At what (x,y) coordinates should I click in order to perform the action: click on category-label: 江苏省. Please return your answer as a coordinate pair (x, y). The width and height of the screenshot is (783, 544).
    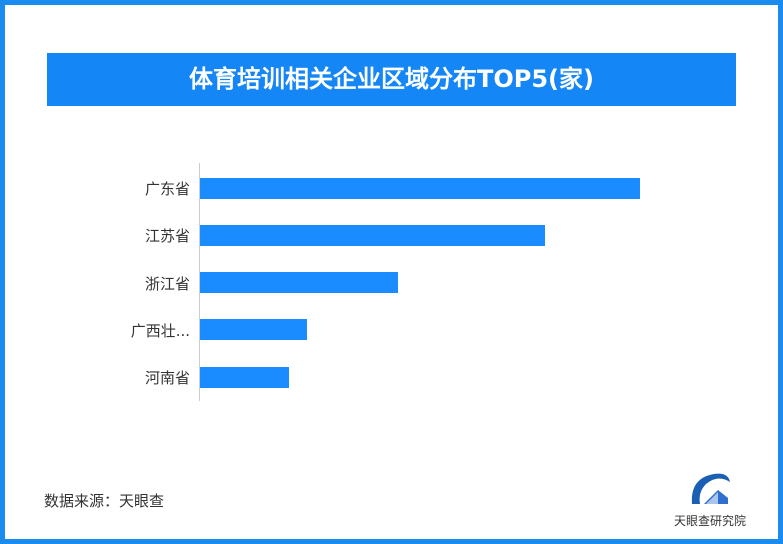
    Looking at the image, I should click on (167, 236).